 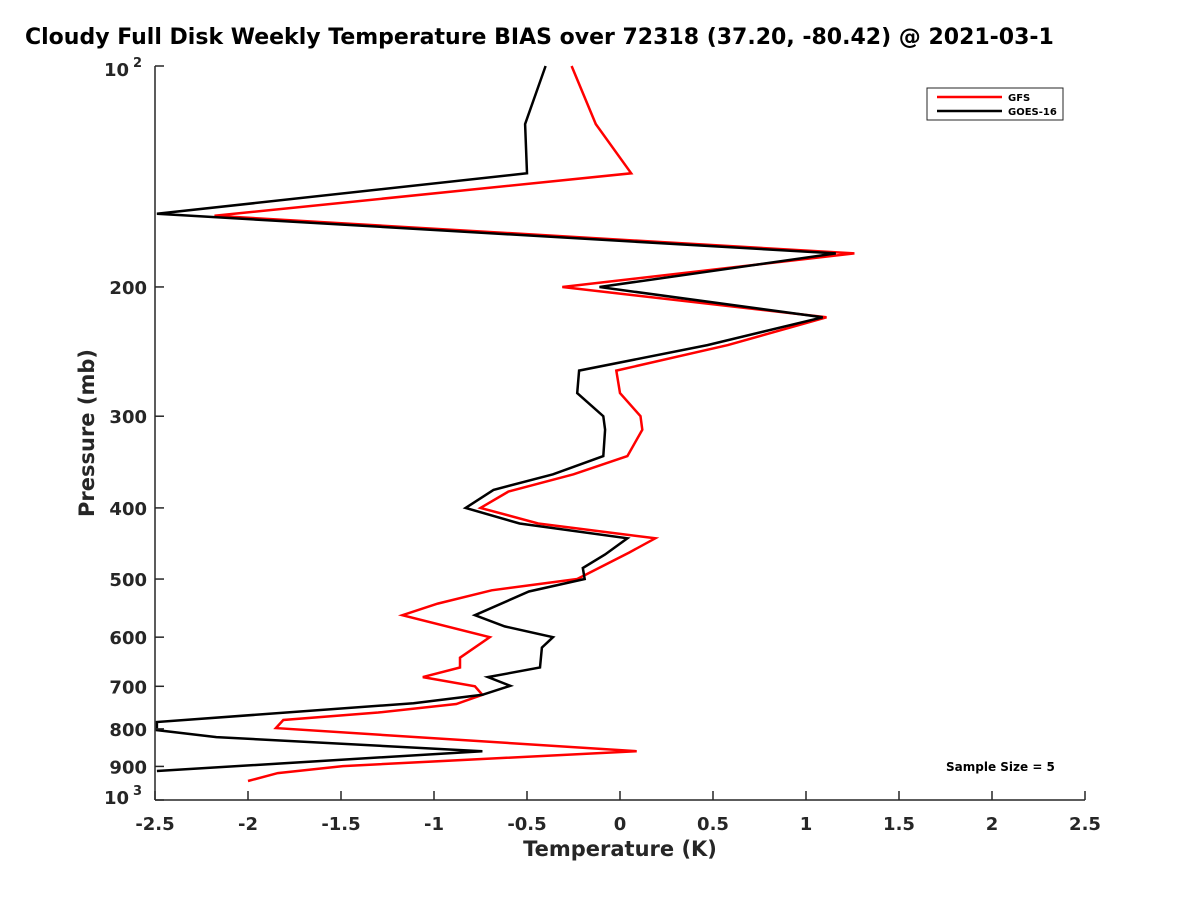 What do you see at coordinates (434, 824) in the screenshot?
I see `x-tick-label: -1` at bounding box center [434, 824].